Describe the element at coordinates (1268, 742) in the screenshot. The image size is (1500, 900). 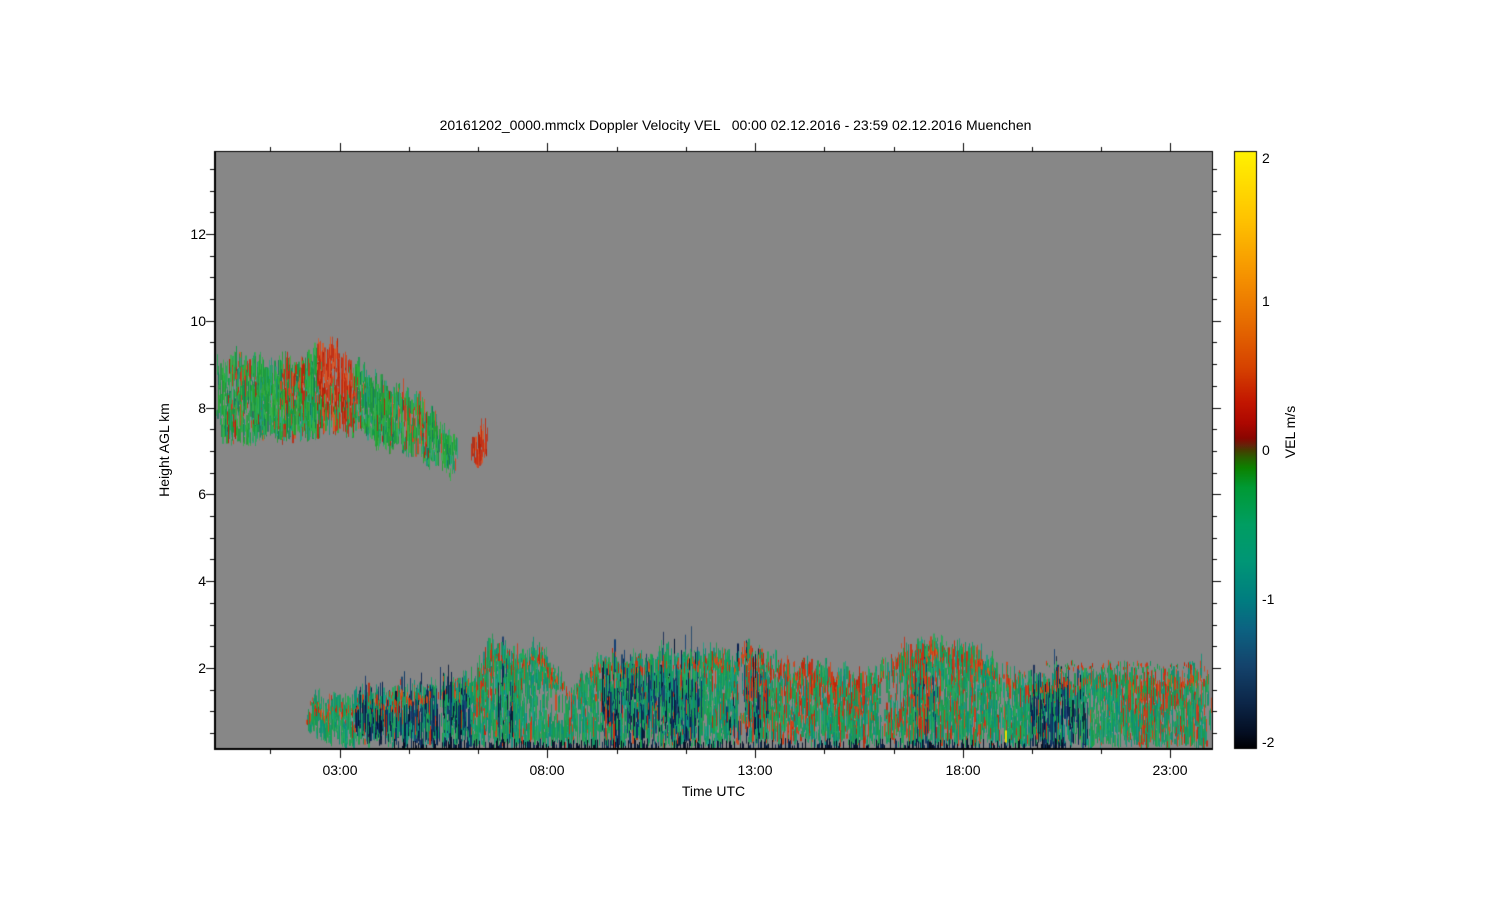
I see `colorbar-tick-label: -2` at that location.